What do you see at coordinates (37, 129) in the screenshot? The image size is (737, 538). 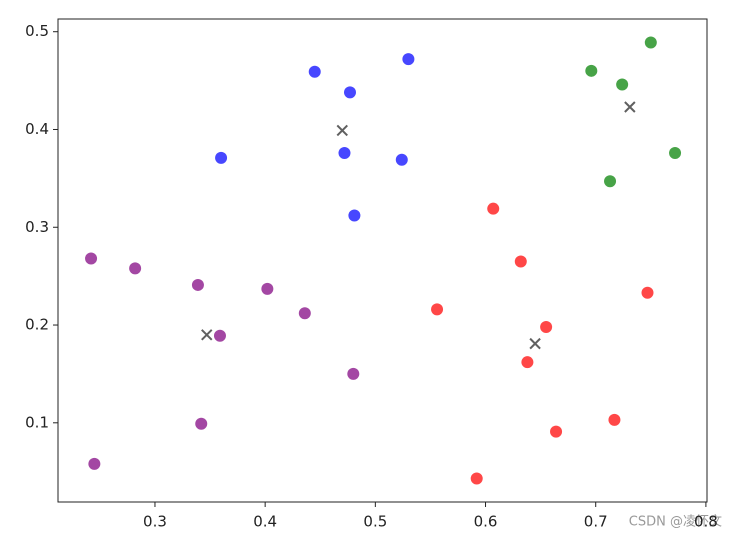 I see `y-tick-label: 0.4` at bounding box center [37, 129].